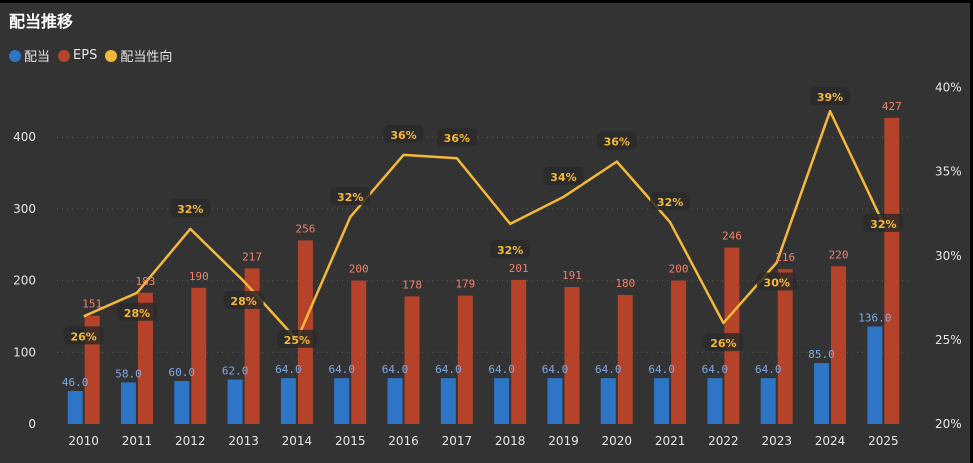 The image size is (973, 463). What do you see at coordinates (15, 55) in the screenshot?
I see `legend-dot-dividend` at bounding box center [15, 55].